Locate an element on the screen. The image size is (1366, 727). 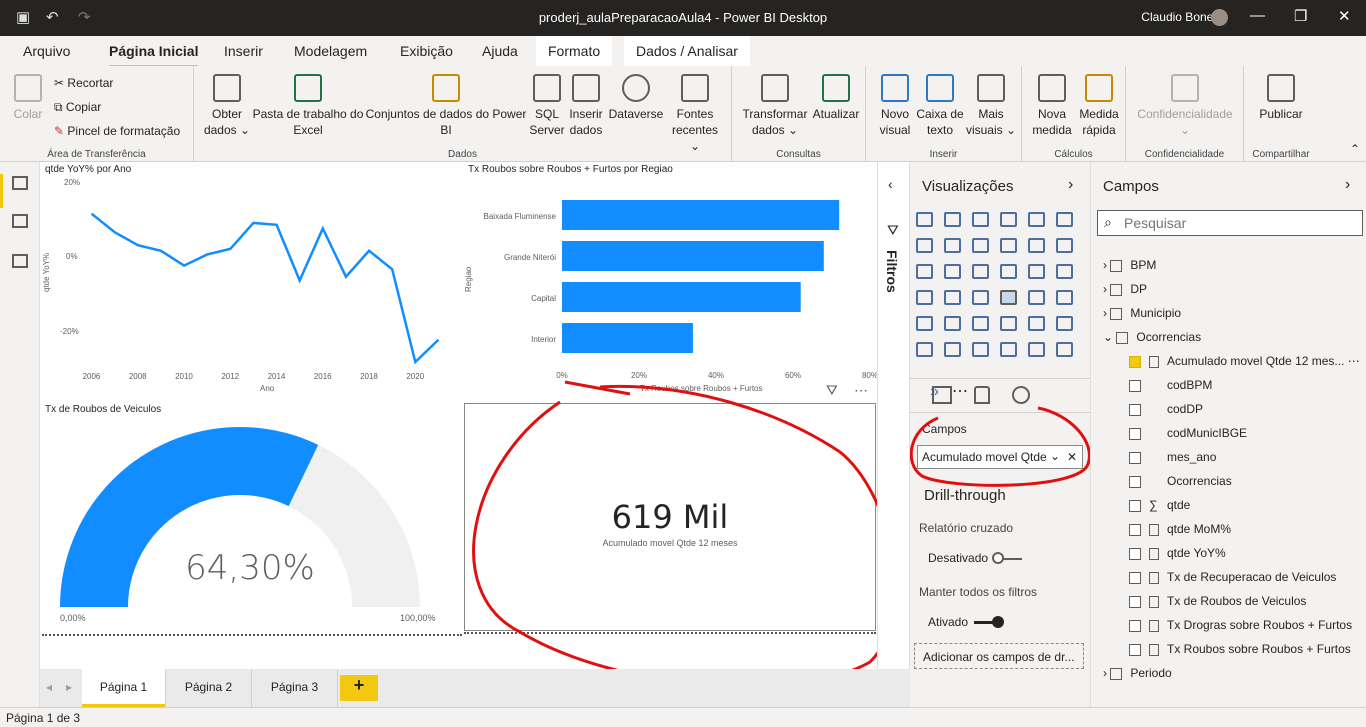
field-item: Tx Drogras sobre Roubos + Furtos is located at coordinates (1240, 625).